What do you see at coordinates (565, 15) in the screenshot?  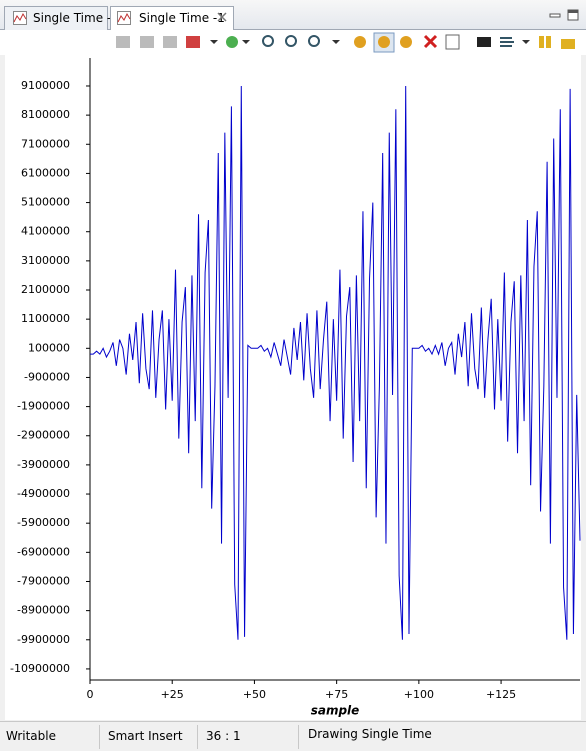 I see `window-controls` at bounding box center [565, 15].